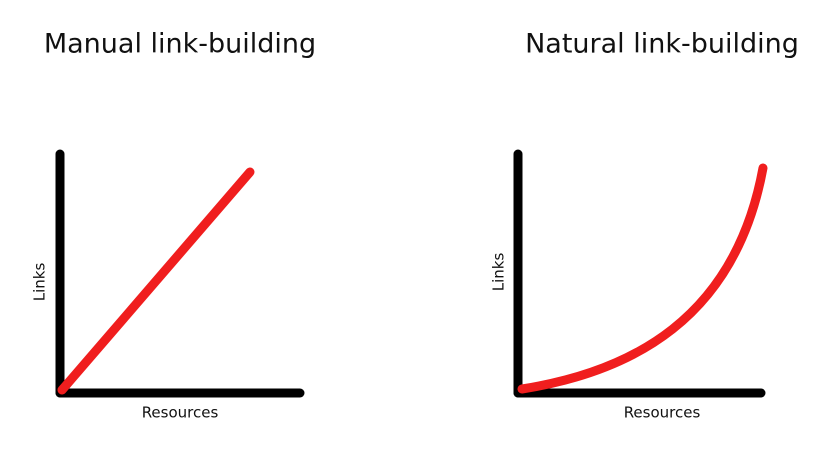 This screenshot has height=455, width=832. I want to click on panel-title: Manual link-building, so click(180, 44).